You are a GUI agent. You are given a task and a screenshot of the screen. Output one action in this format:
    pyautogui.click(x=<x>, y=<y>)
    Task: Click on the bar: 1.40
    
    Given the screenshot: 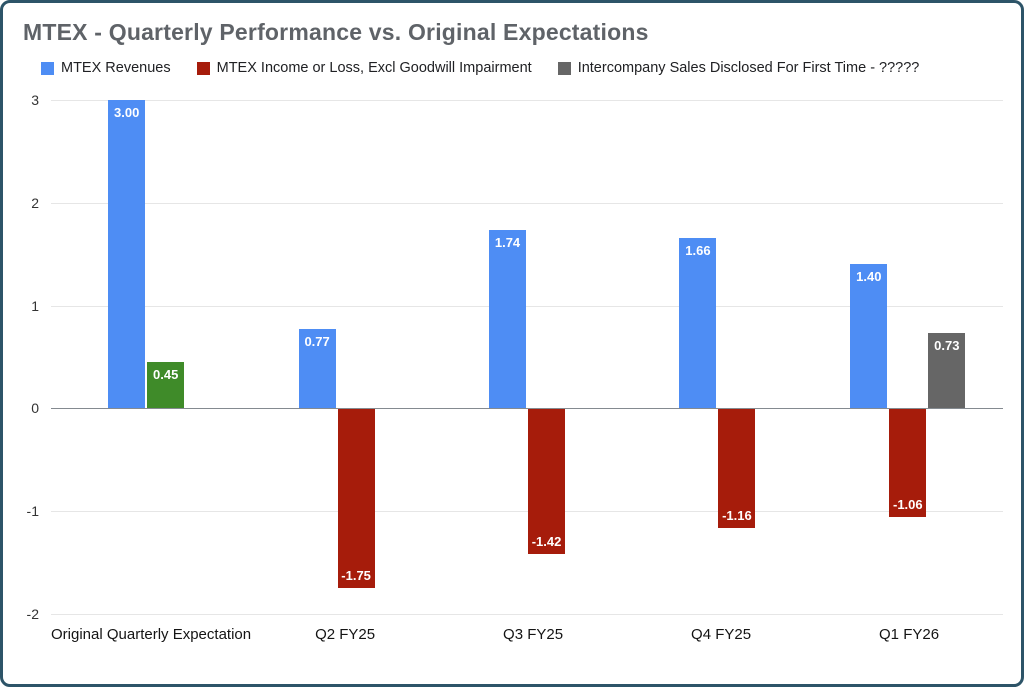 What is the action you would take?
    pyautogui.click(x=869, y=336)
    